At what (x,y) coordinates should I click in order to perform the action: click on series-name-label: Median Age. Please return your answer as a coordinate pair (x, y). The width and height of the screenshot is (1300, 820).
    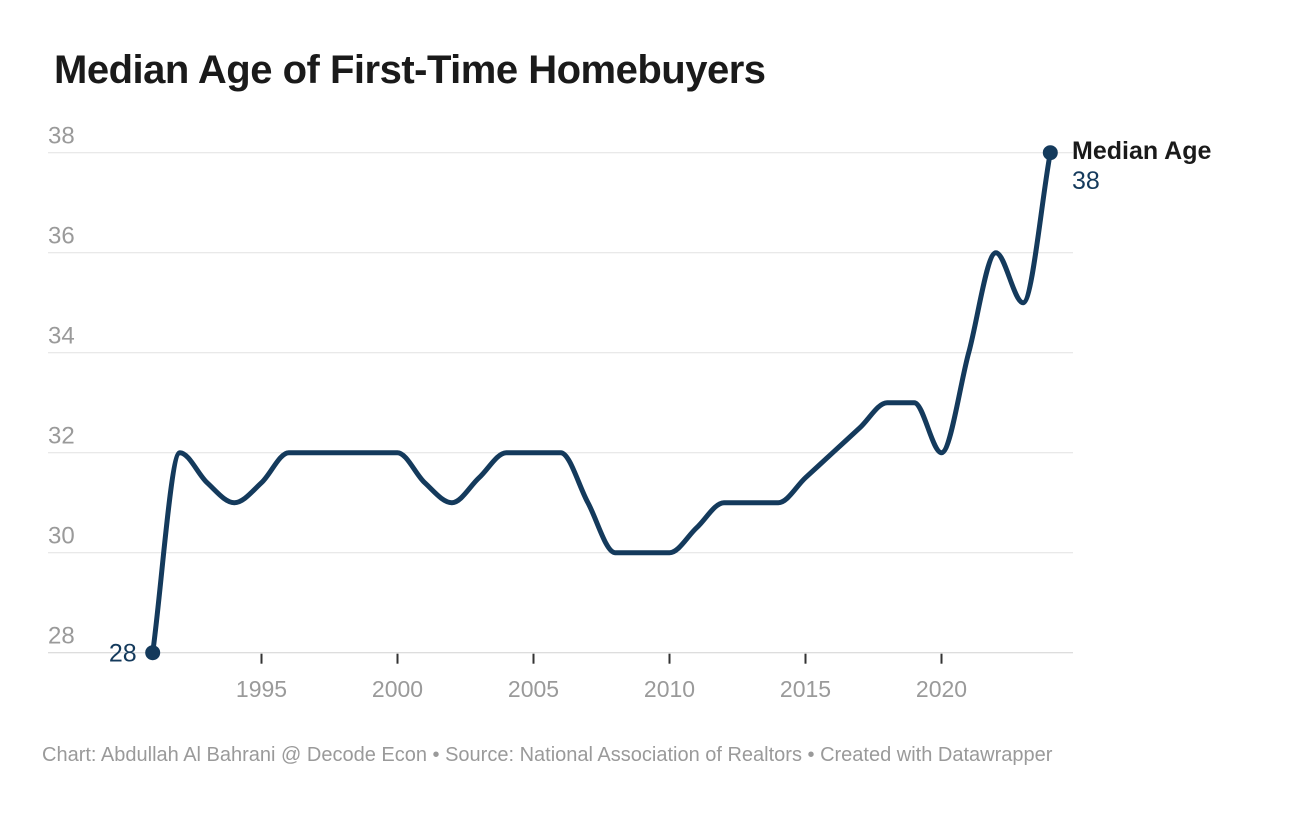
    Looking at the image, I should click on (1141, 151).